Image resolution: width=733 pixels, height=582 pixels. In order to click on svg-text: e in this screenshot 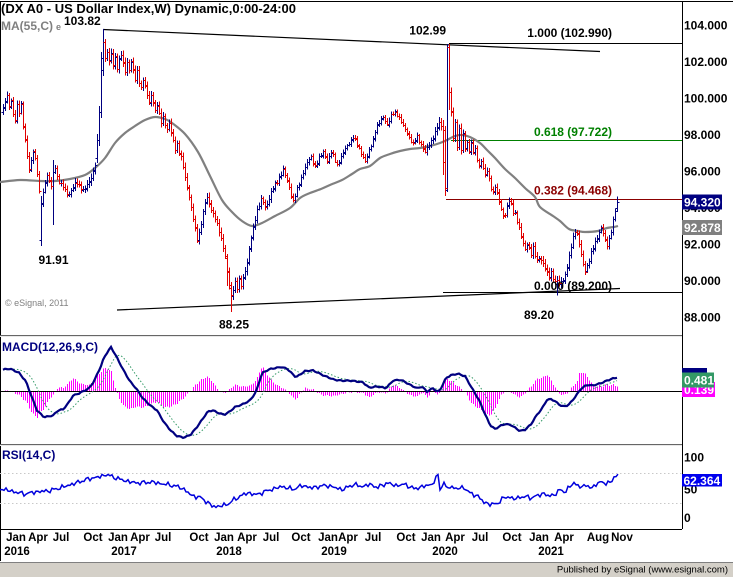, I will do `click(58, 27)`.